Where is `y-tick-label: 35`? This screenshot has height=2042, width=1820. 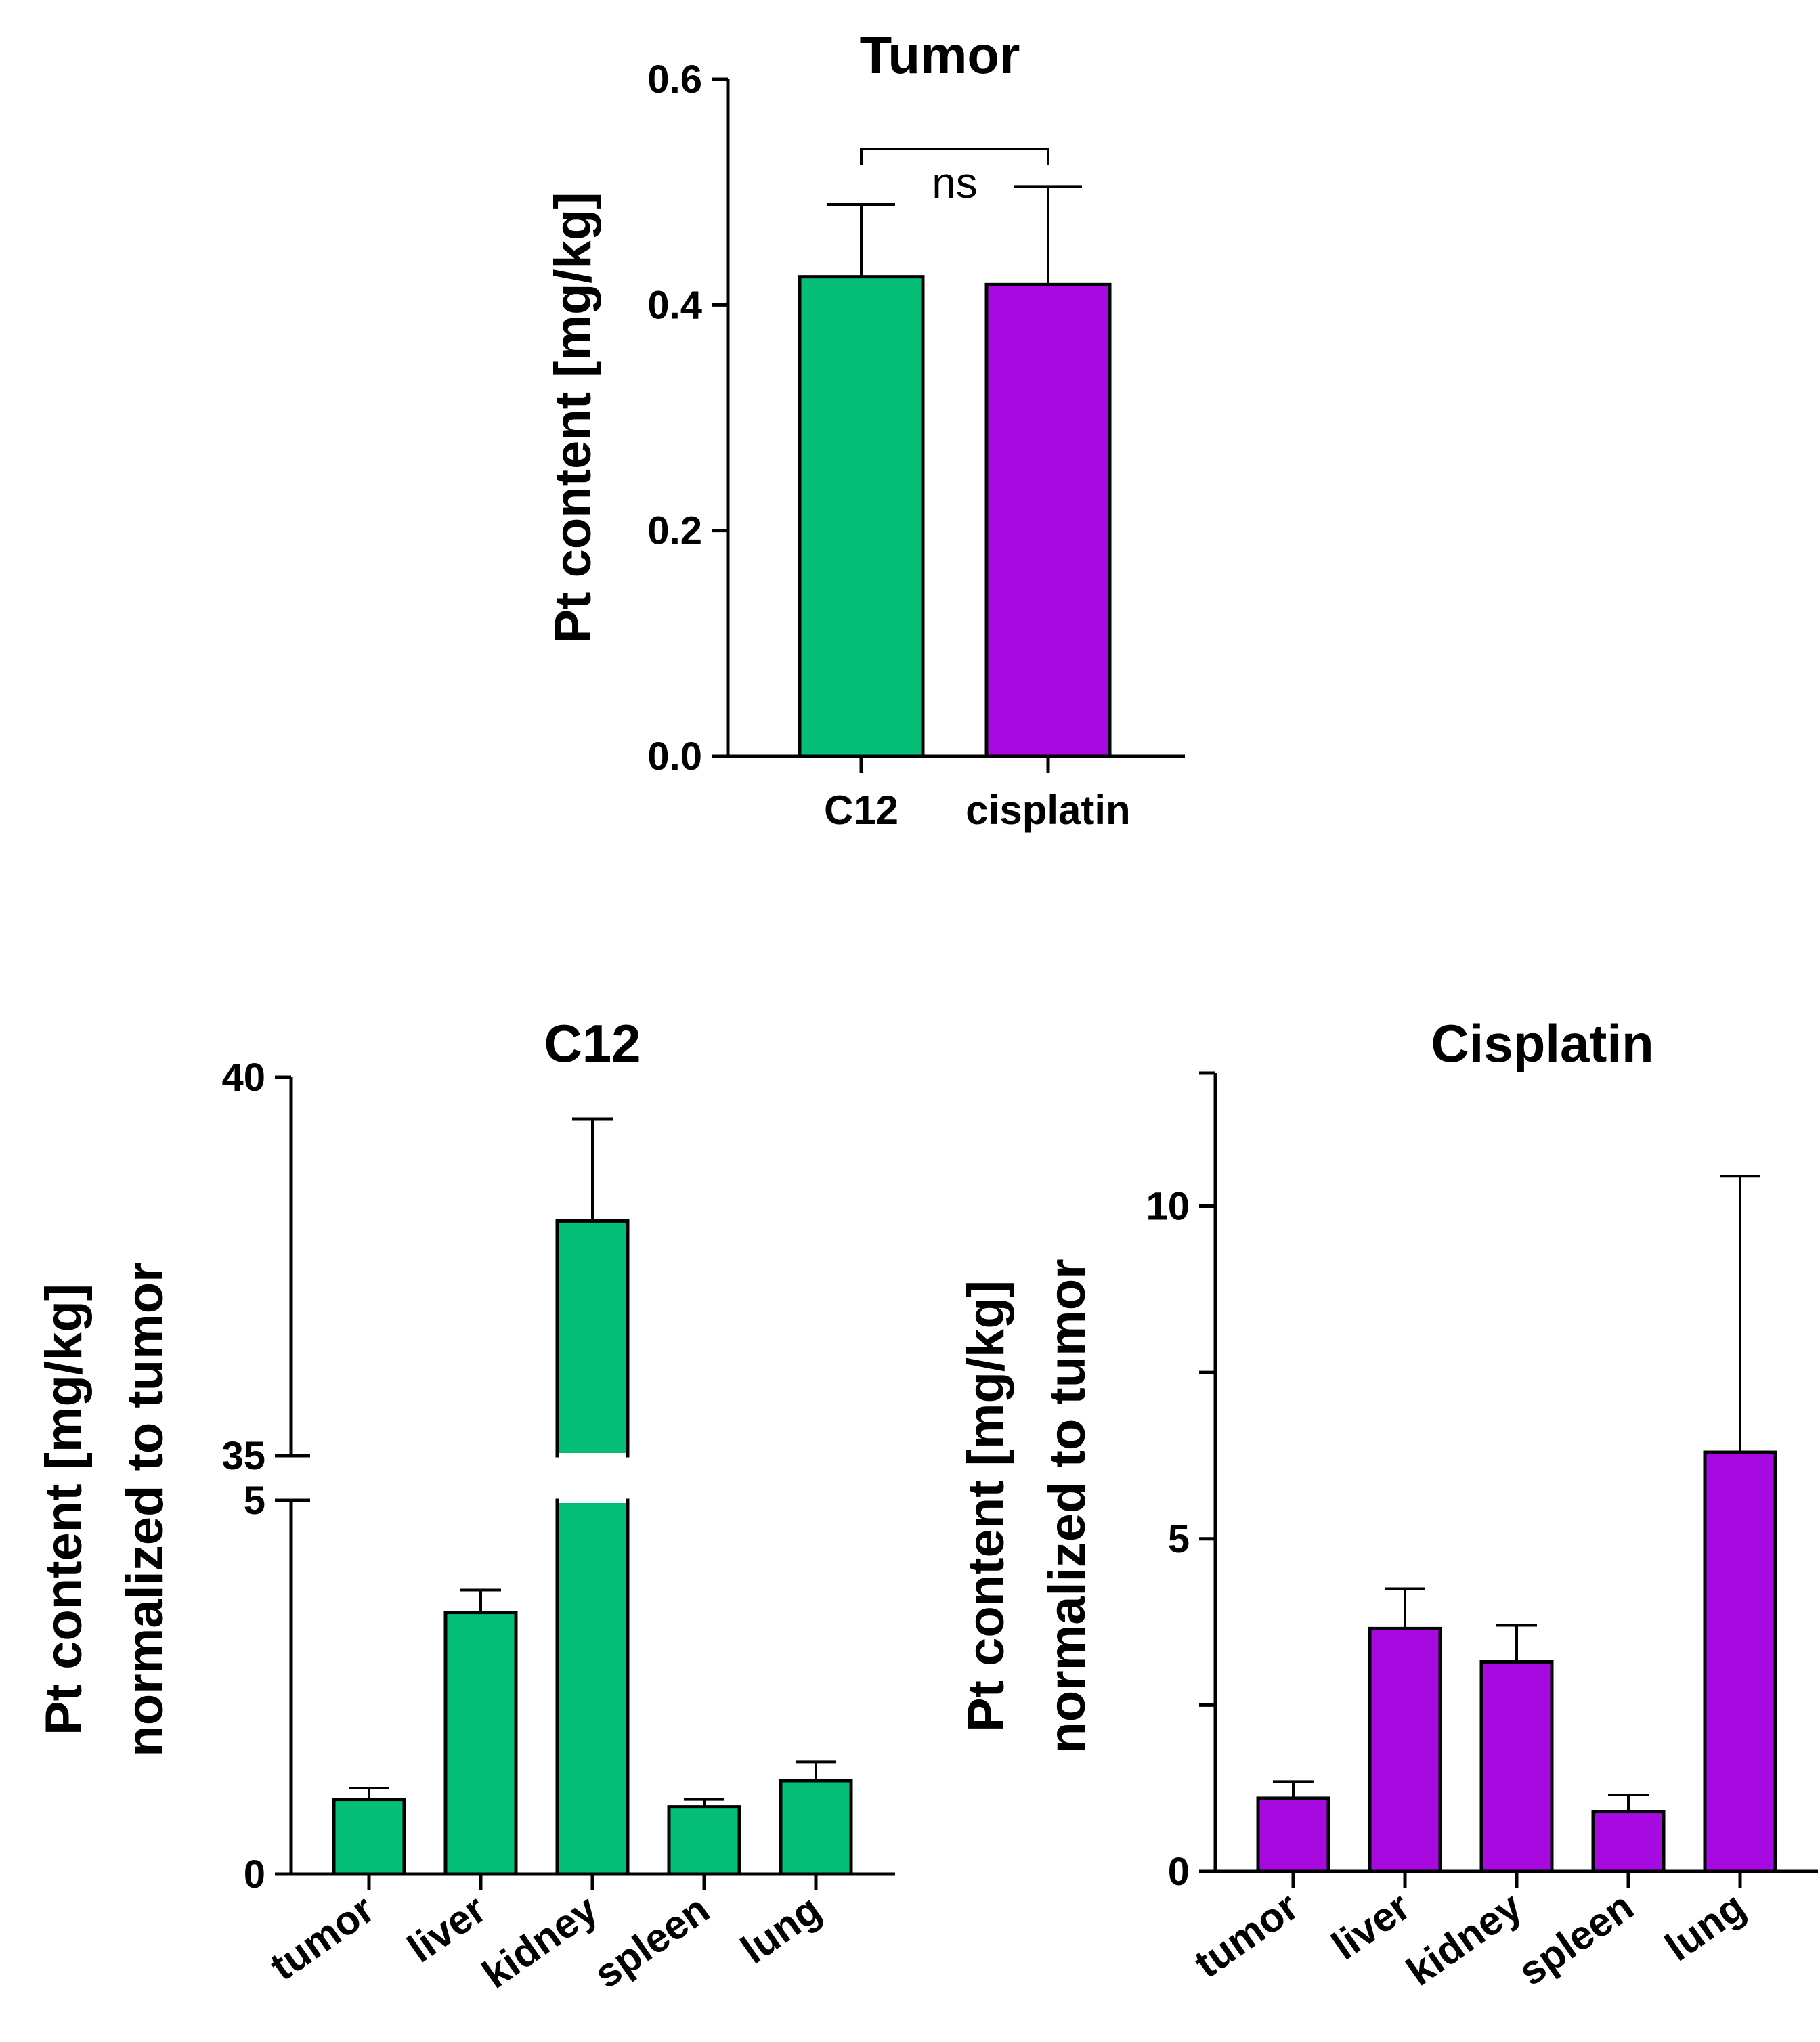 y-tick-label: 35 is located at coordinates (243, 1456).